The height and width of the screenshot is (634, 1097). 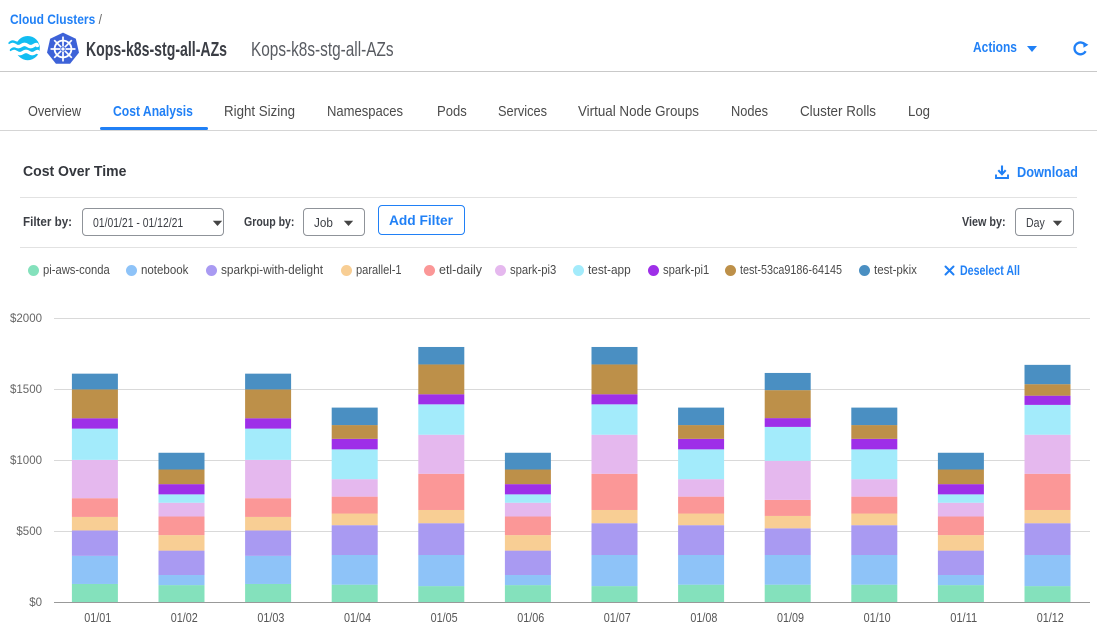 I want to click on svg-text: 01/01, so click(x=97, y=618).